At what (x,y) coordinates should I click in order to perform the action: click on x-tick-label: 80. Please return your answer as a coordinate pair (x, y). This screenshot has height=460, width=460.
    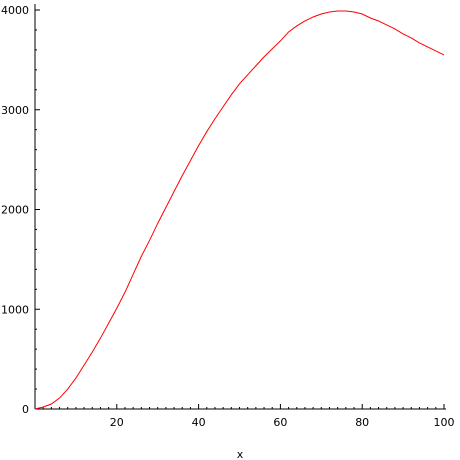
    Looking at the image, I should click on (362, 422).